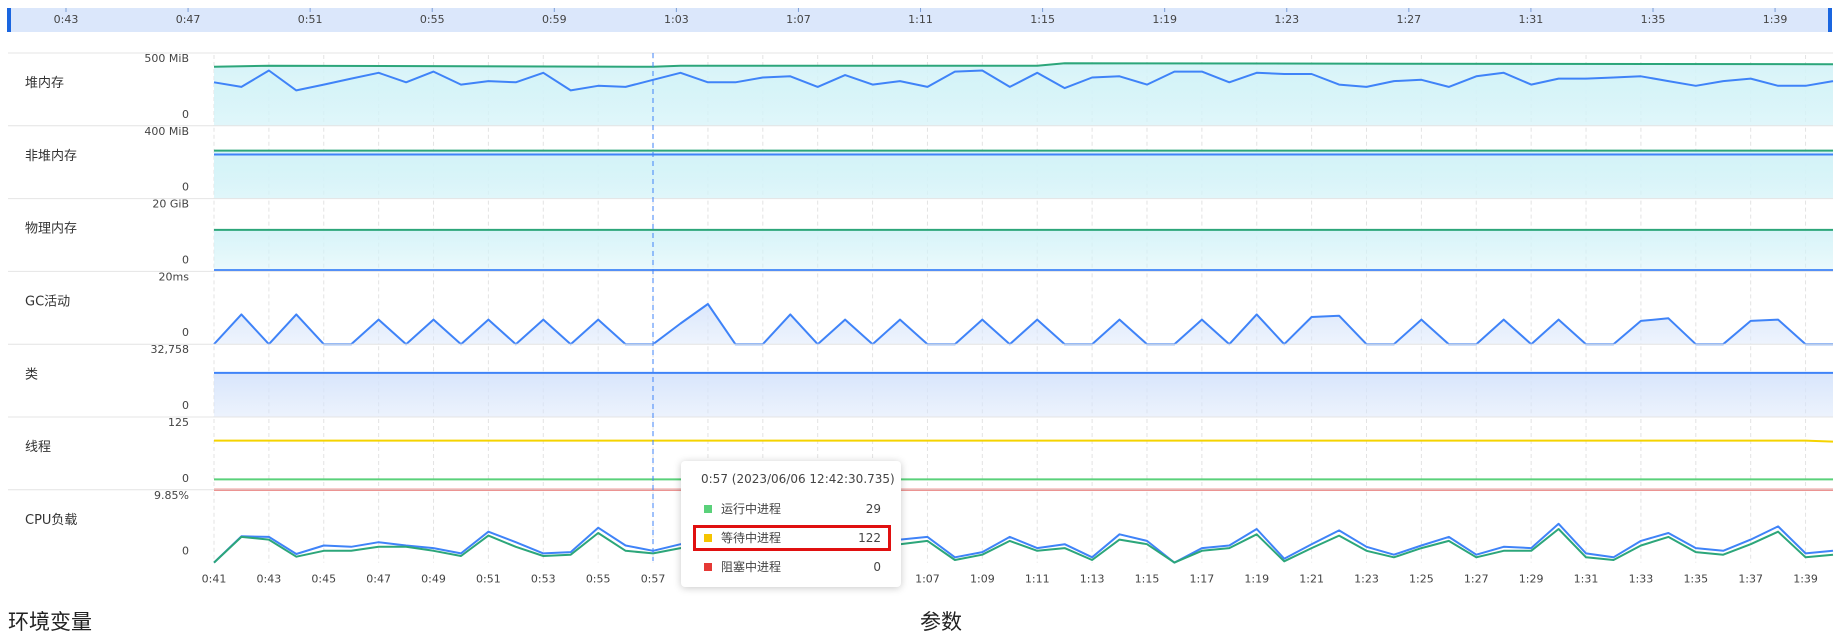 The image size is (1839, 636). I want to click on y-tick-label: 125, so click(178, 422).